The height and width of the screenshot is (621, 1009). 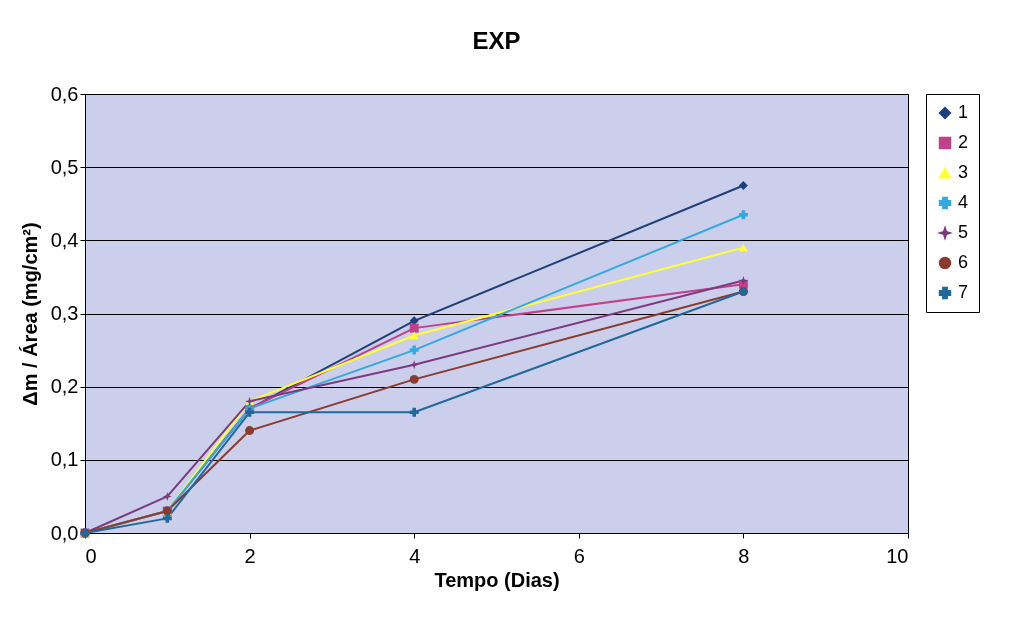 What do you see at coordinates (897, 555) in the screenshot?
I see `x-tick-label: 10` at bounding box center [897, 555].